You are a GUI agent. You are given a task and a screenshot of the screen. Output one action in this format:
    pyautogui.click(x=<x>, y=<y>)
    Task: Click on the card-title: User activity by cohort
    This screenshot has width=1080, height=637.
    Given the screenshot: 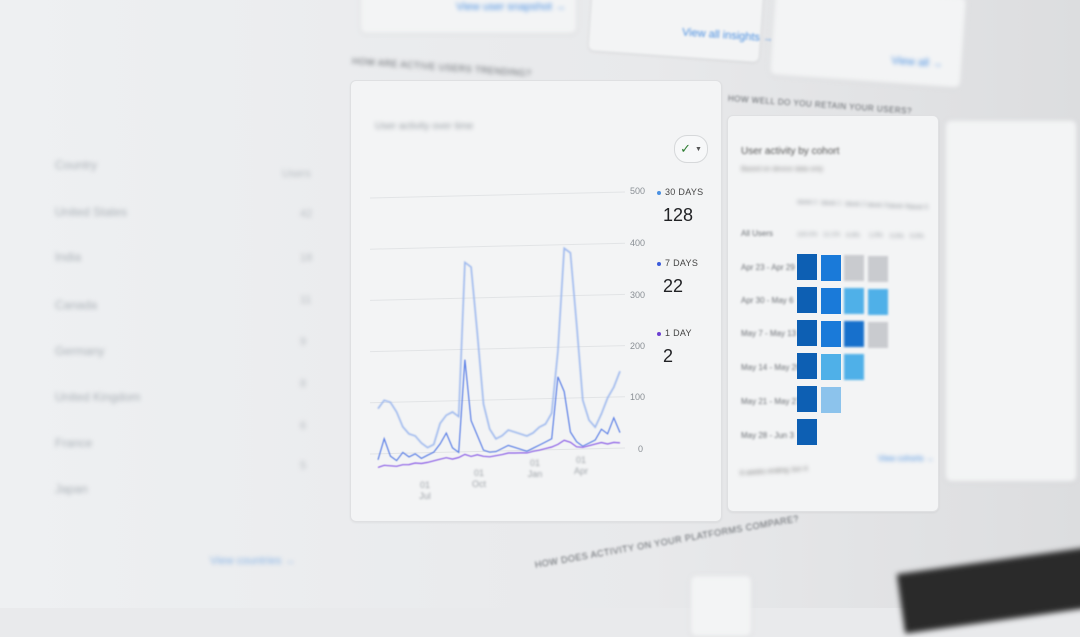 What is the action you would take?
    pyautogui.click(x=790, y=151)
    